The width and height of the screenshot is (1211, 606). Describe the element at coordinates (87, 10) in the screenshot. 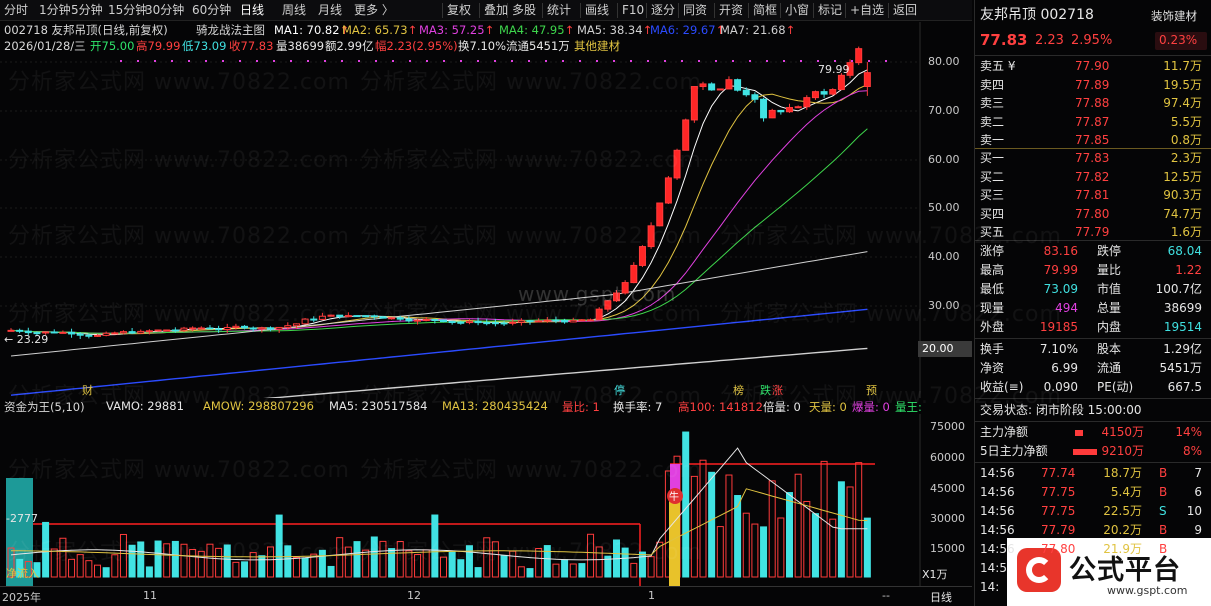

I see `period-button: 5分钟` at that location.